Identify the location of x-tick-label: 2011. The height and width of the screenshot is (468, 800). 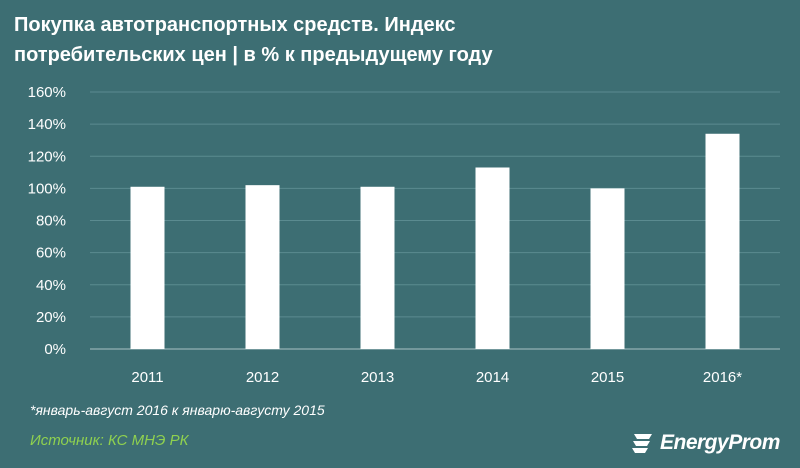
(147, 377).